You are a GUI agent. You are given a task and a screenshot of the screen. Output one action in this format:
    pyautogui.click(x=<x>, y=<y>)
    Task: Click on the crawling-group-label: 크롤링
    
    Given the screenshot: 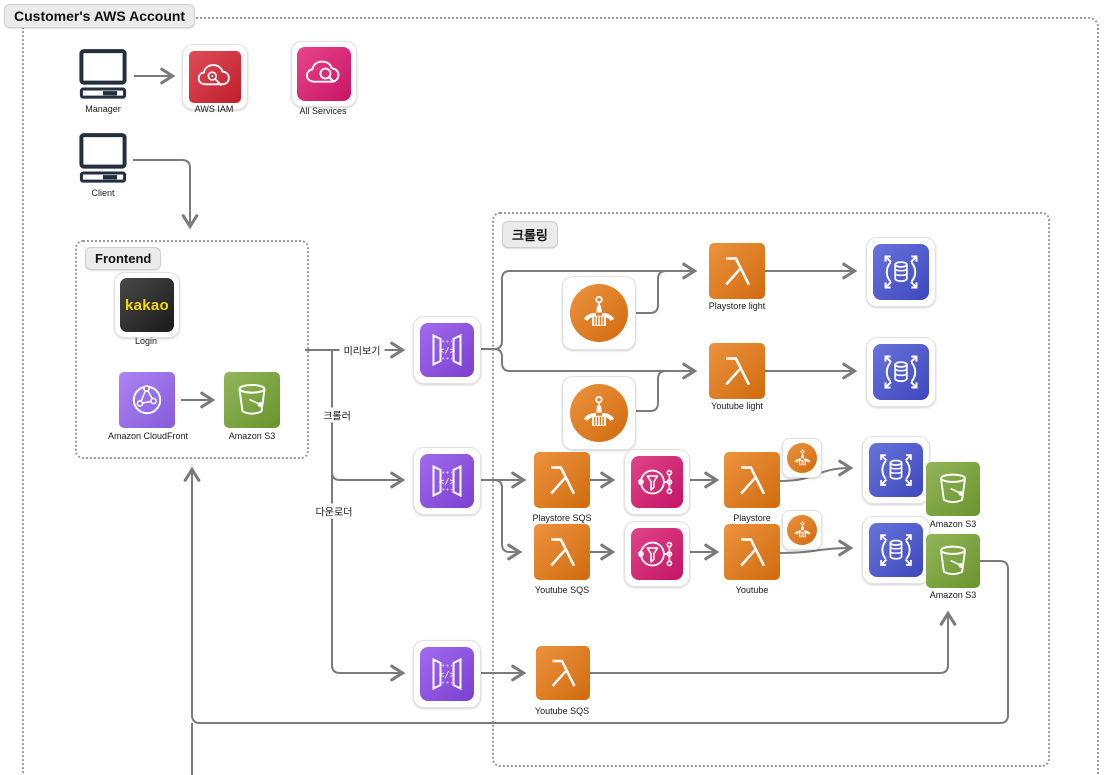 What is the action you would take?
    pyautogui.click(x=530, y=234)
    